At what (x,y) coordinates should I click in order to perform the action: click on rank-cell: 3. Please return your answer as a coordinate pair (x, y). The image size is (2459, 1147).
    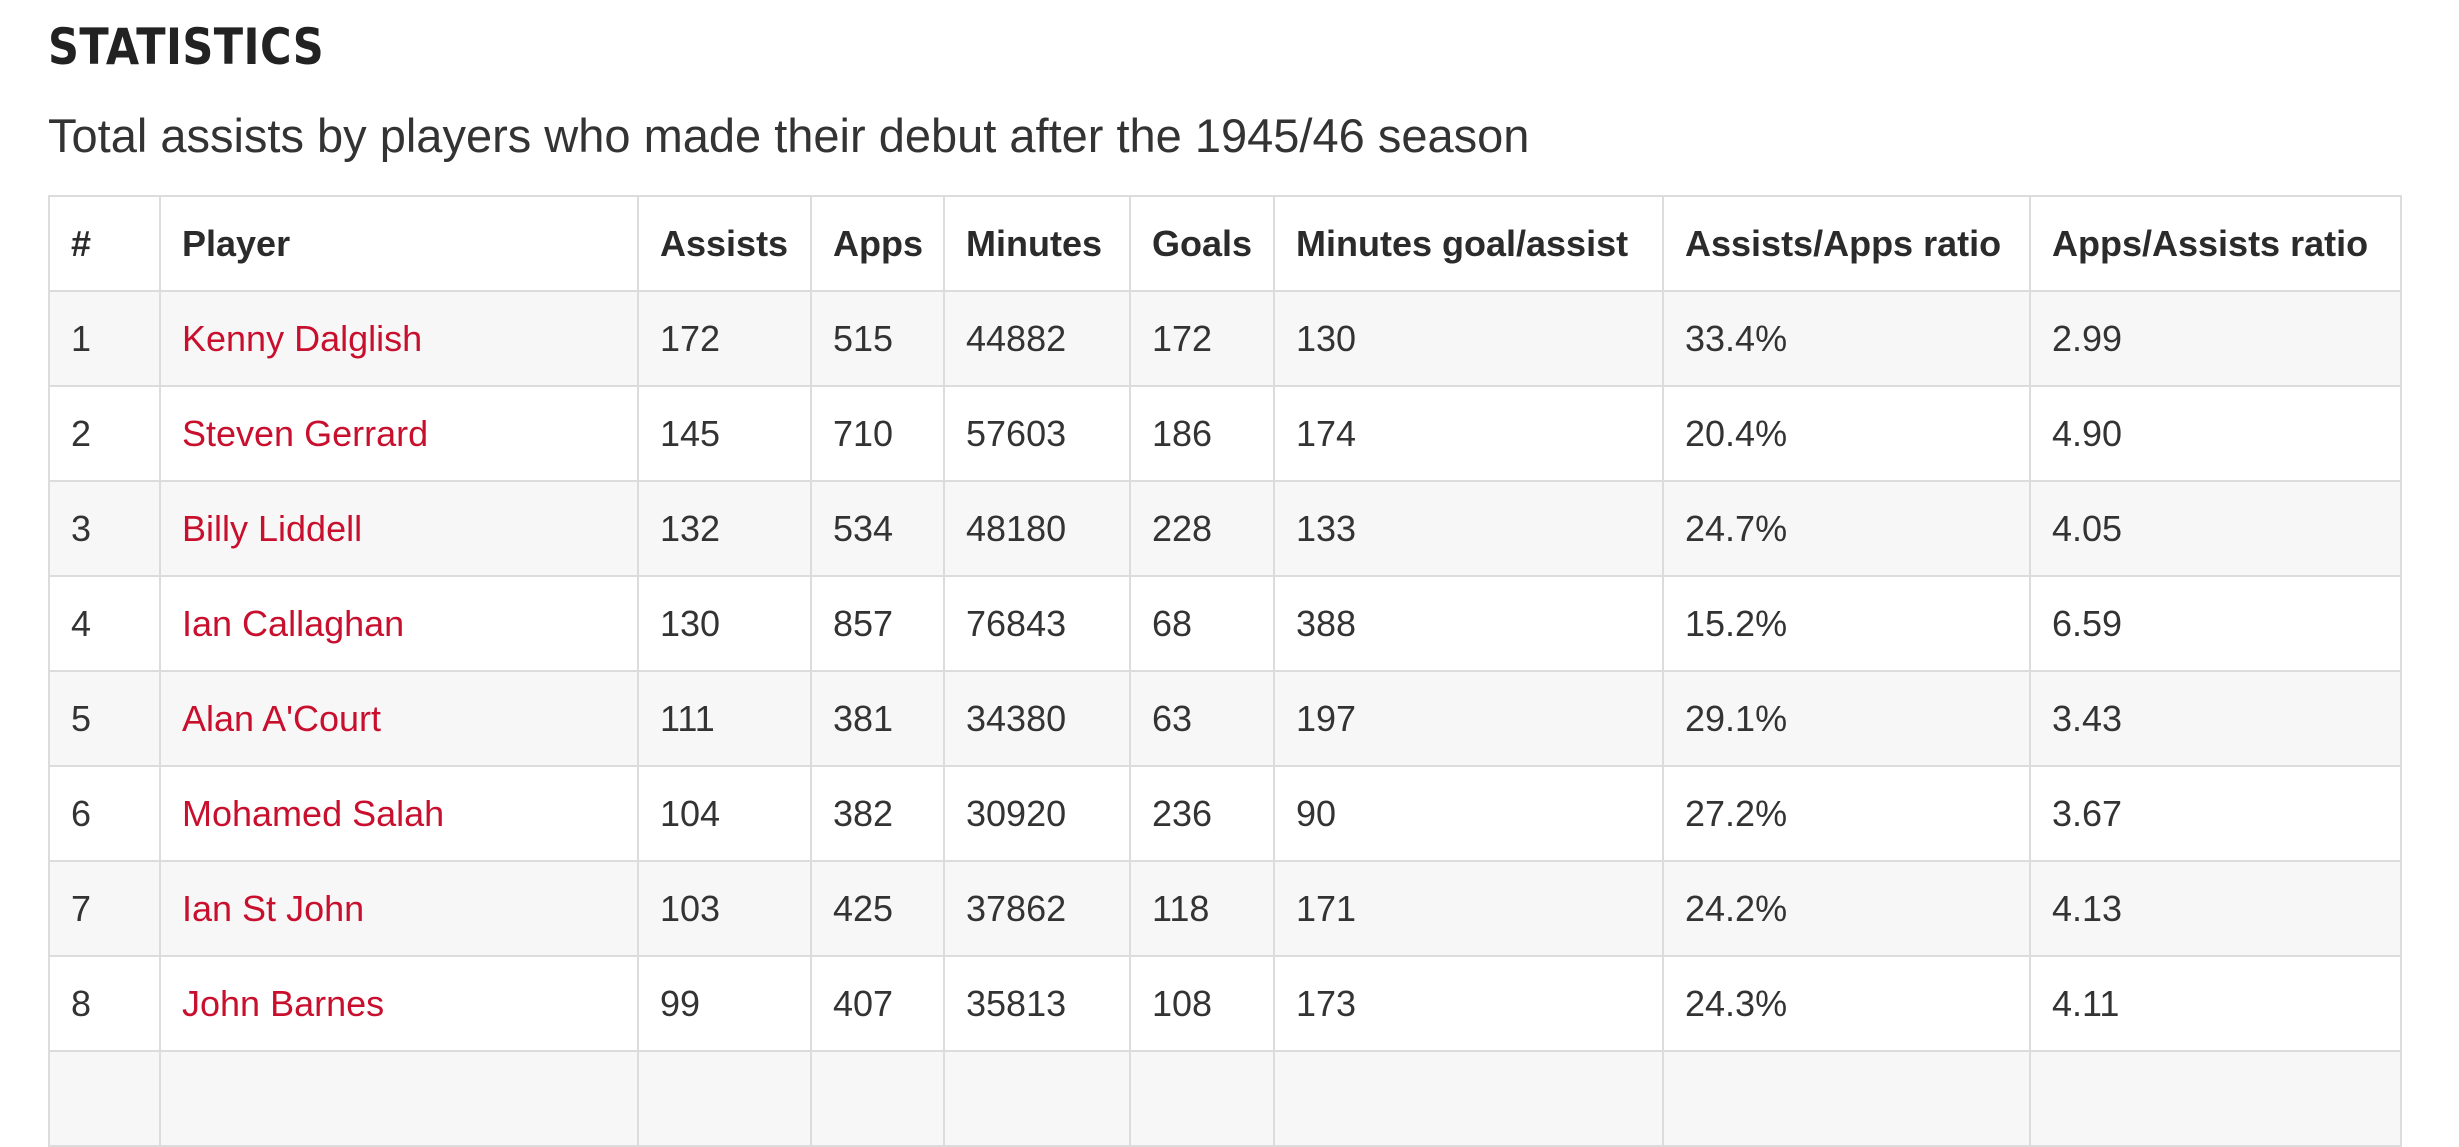
    Looking at the image, I should click on (104, 528).